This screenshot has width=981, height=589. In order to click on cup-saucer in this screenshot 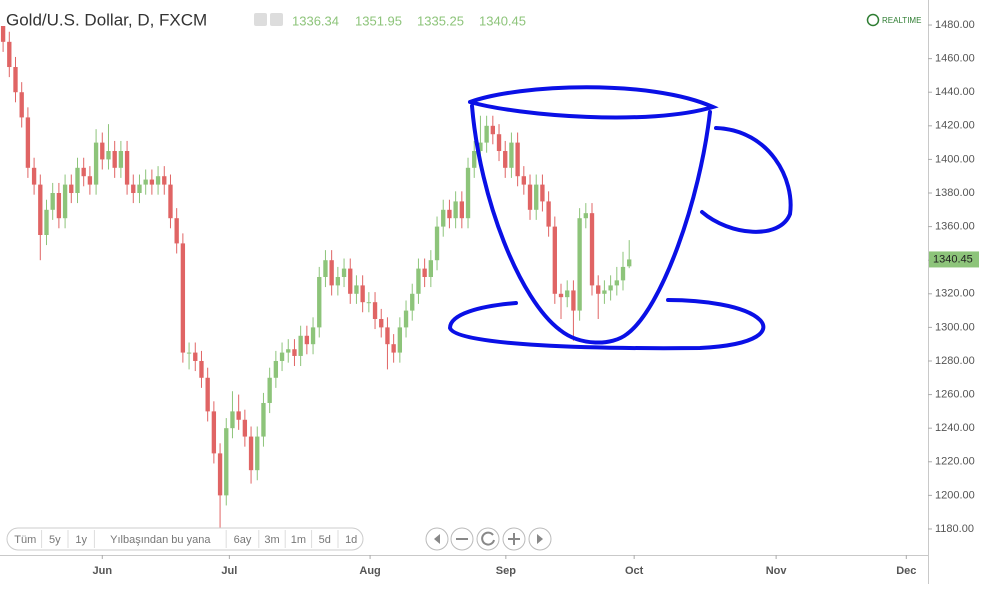, I will do `click(606, 324)`.